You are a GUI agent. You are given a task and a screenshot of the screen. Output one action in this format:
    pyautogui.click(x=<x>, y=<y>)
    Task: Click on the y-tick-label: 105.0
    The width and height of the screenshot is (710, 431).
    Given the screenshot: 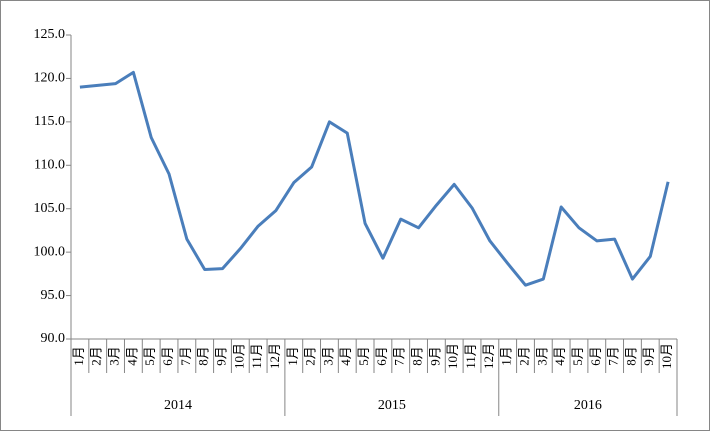 What is the action you would take?
    pyautogui.click(x=50, y=208)
    